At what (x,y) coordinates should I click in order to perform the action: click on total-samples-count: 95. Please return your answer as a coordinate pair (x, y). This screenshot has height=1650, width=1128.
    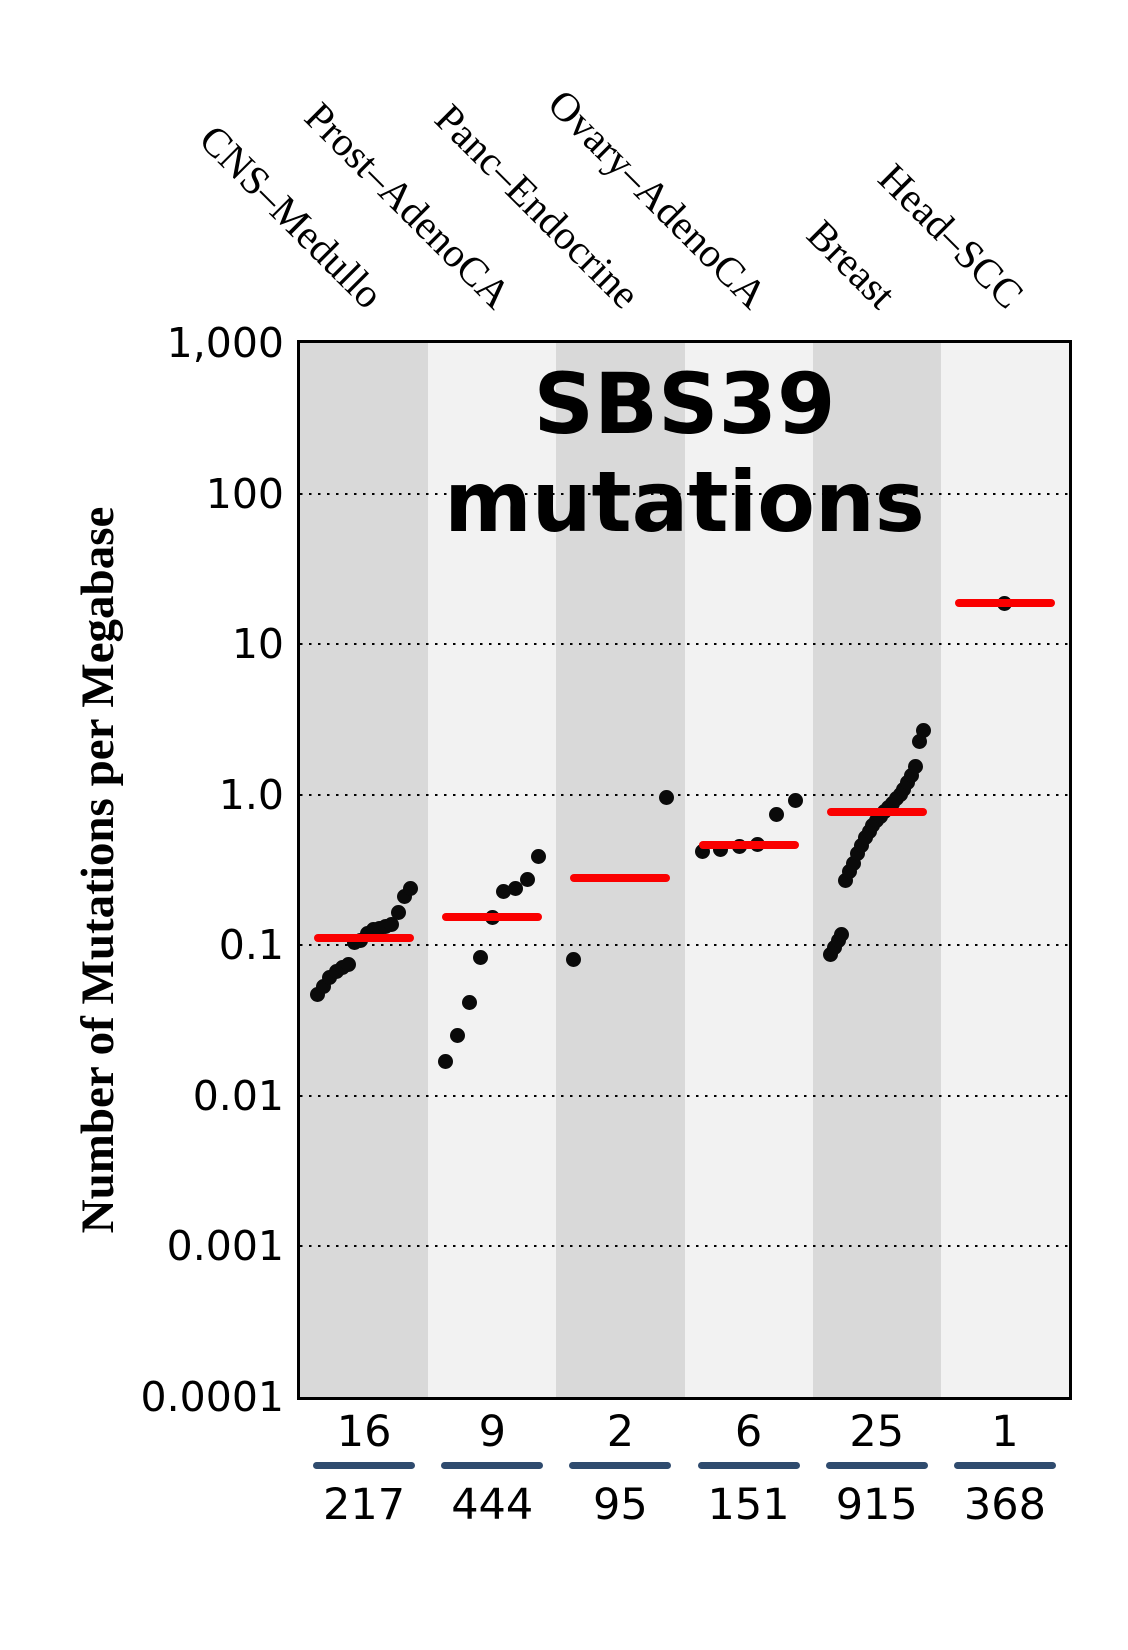
    Looking at the image, I should click on (620, 1505).